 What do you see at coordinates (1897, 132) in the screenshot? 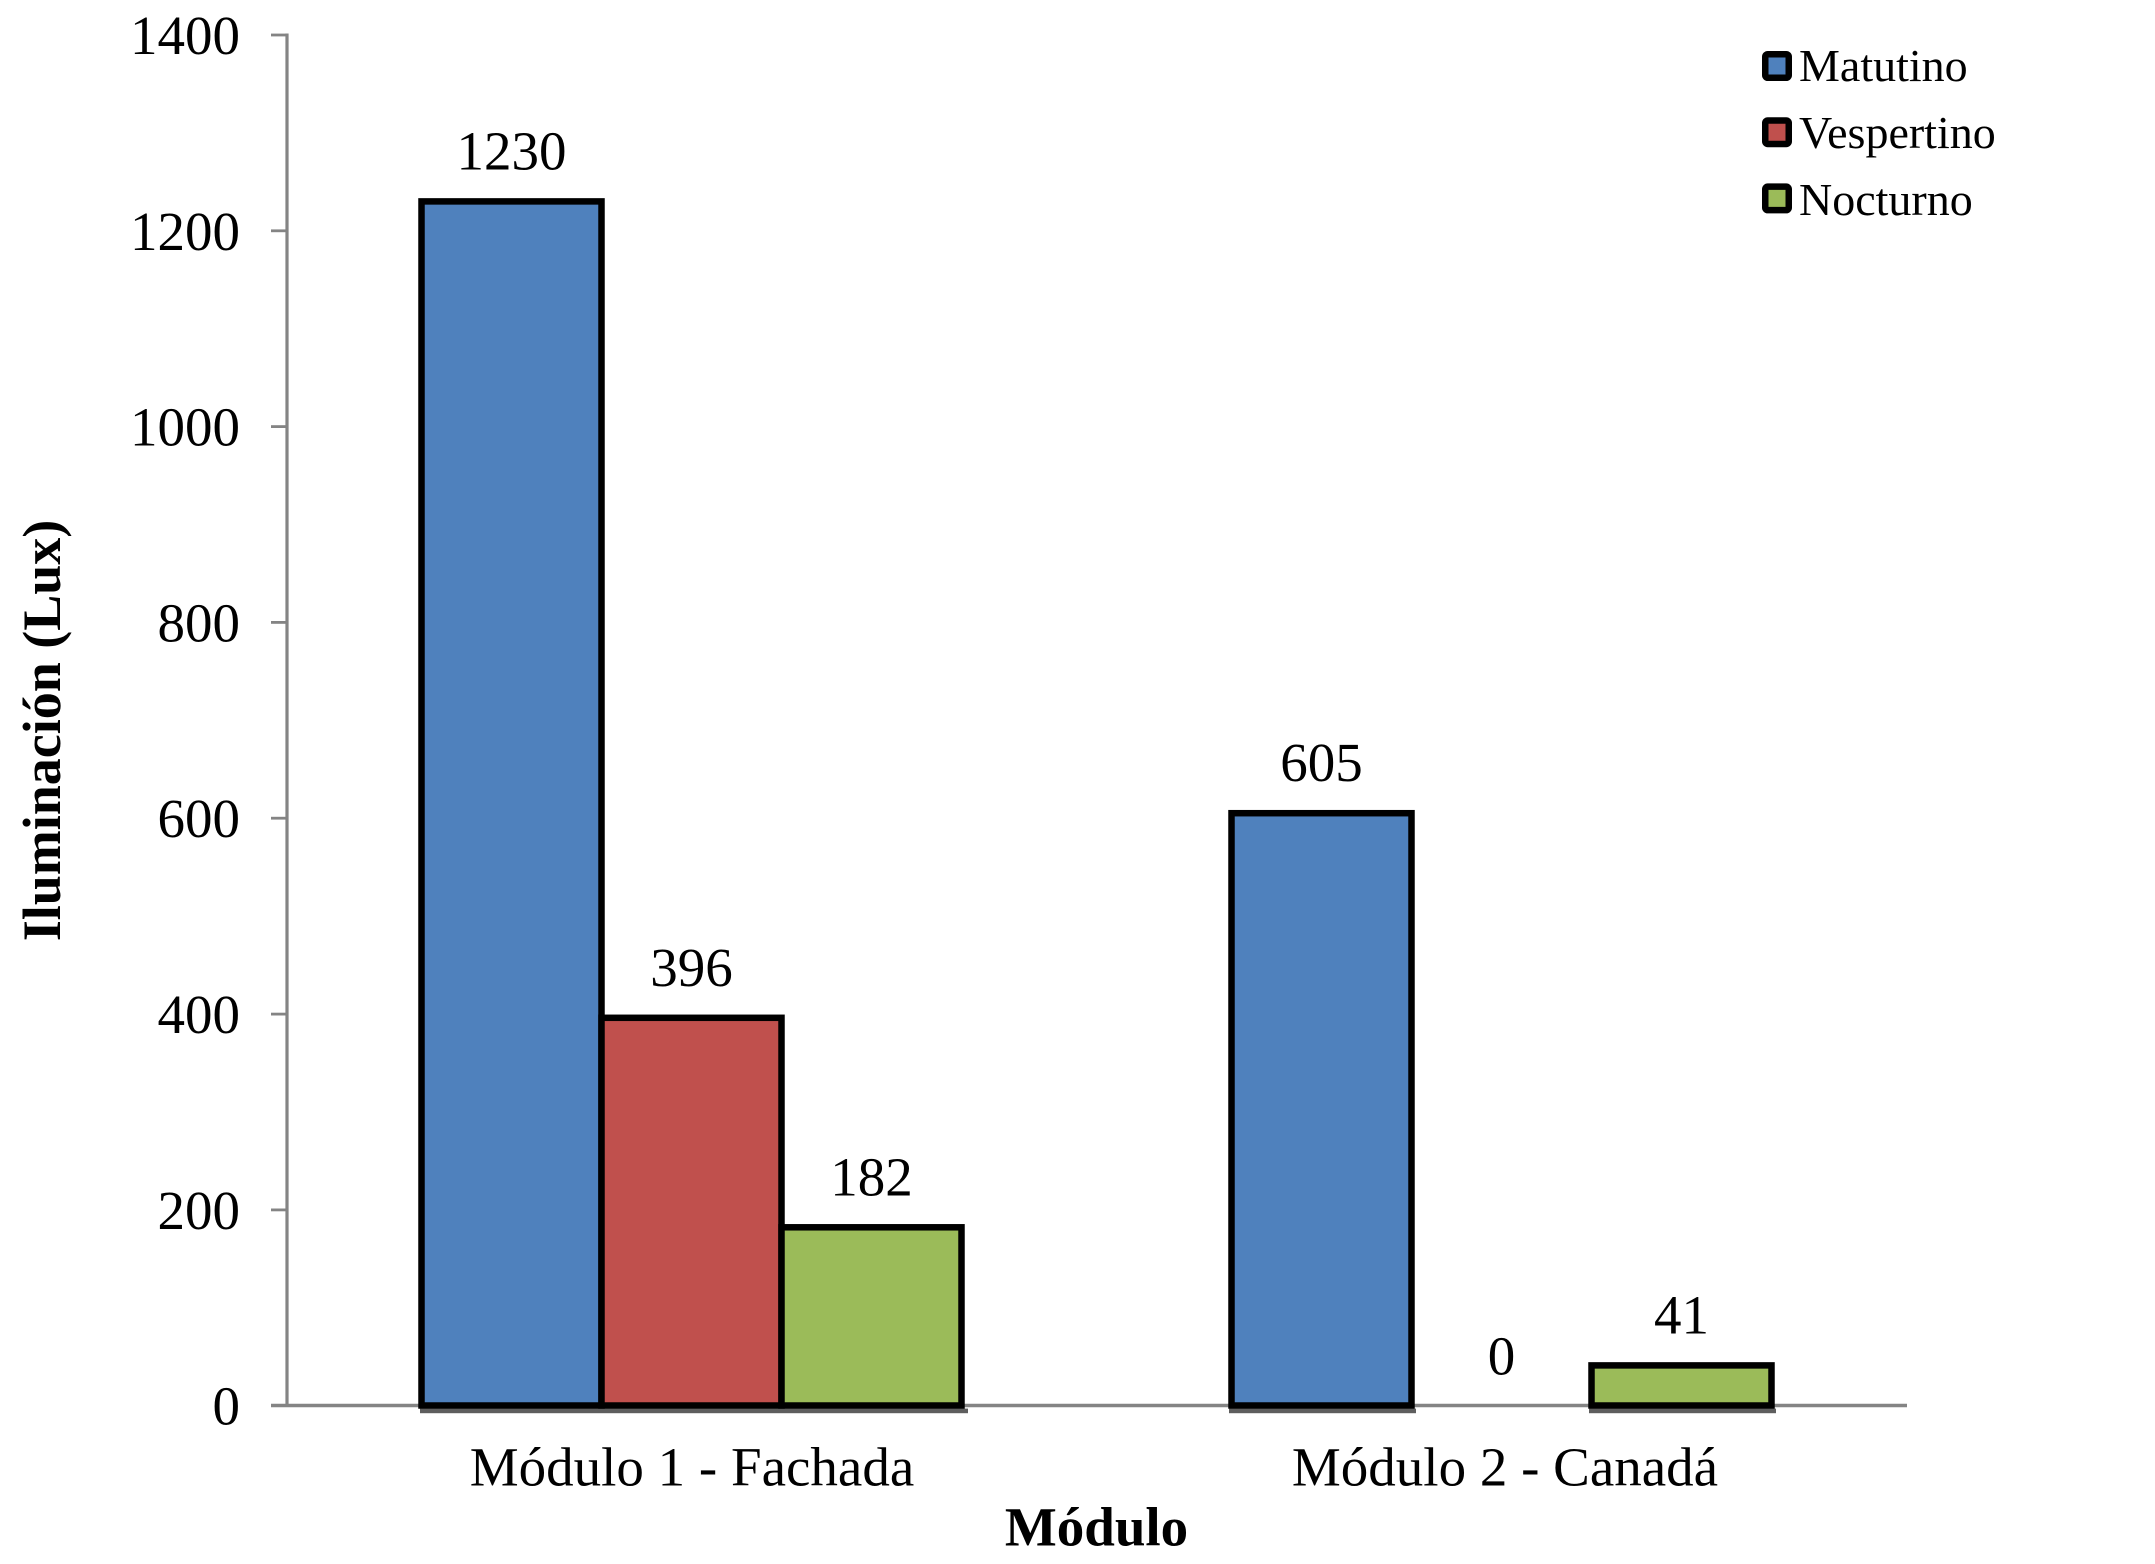
I see `svg-text: Vespertino` at bounding box center [1897, 132].